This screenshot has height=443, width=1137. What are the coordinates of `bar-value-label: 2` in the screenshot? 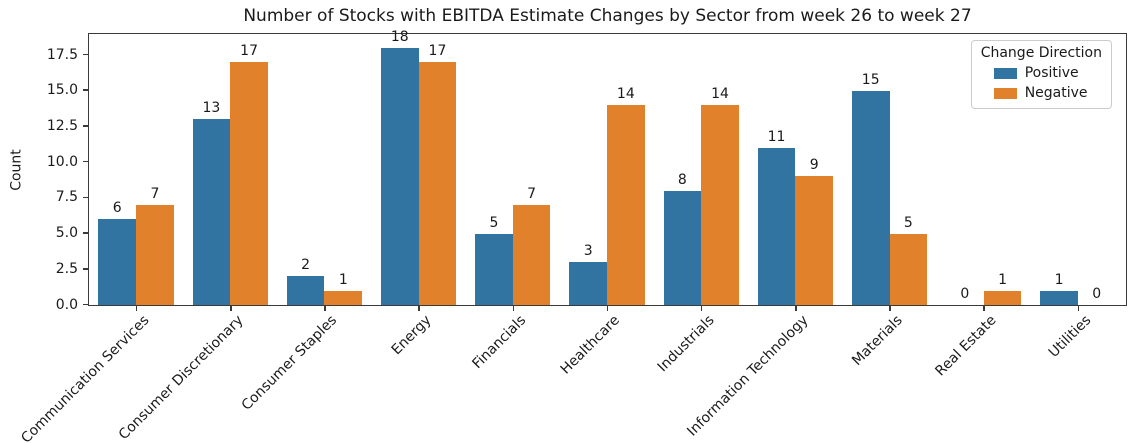 It's located at (306, 265).